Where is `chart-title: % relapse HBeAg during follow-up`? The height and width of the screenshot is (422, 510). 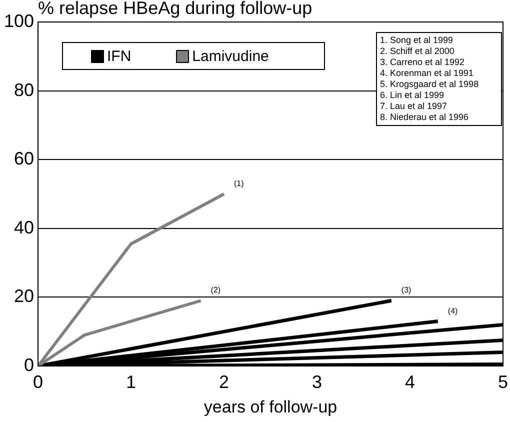 chart-title: % relapse HBeAg during follow-up is located at coordinates (175, 9).